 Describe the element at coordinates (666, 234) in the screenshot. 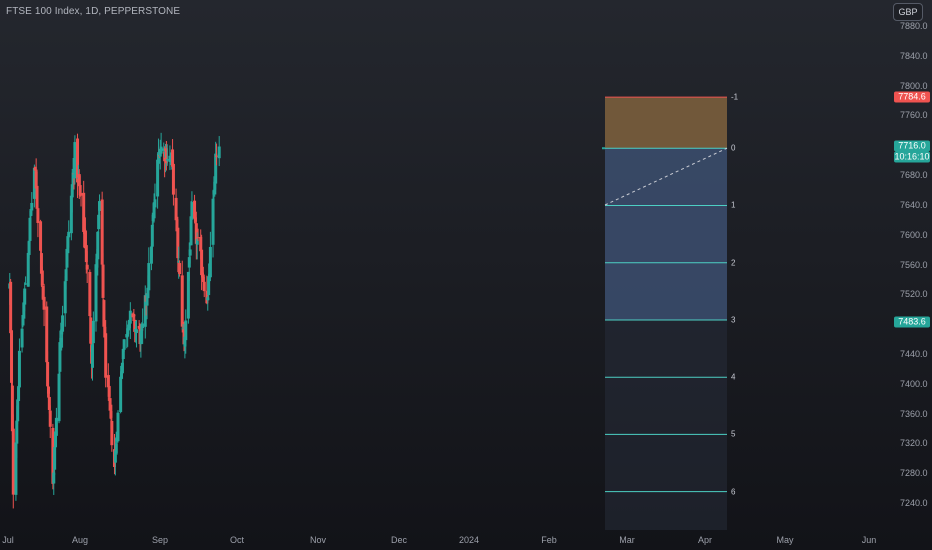

I see `target-zone` at that location.